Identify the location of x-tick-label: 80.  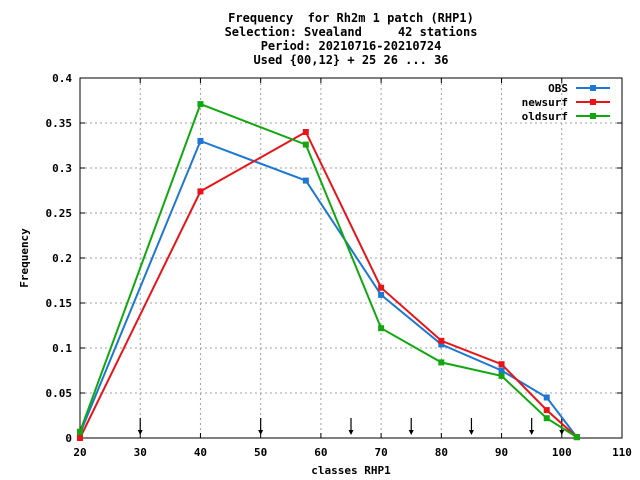
(441, 452).